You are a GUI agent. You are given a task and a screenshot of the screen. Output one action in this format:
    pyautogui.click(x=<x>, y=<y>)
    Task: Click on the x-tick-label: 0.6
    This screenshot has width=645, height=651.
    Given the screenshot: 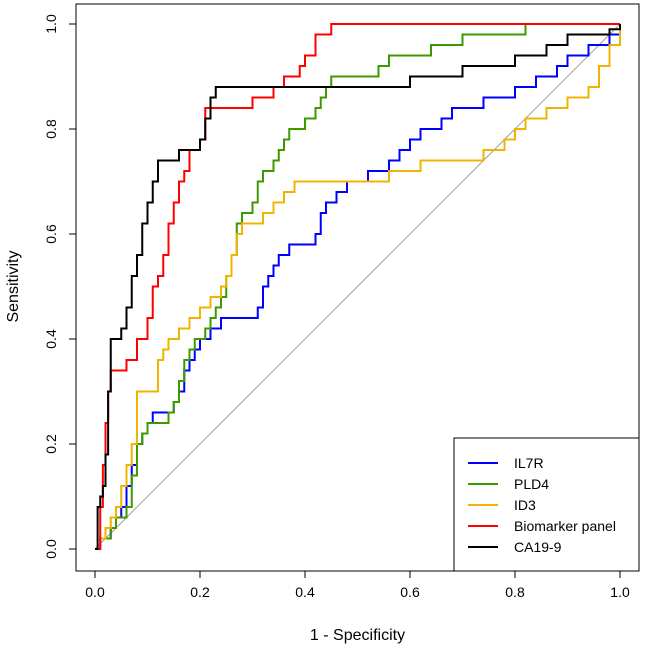 What is the action you would take?
    pyautogui.click(x=410, y=592)
    